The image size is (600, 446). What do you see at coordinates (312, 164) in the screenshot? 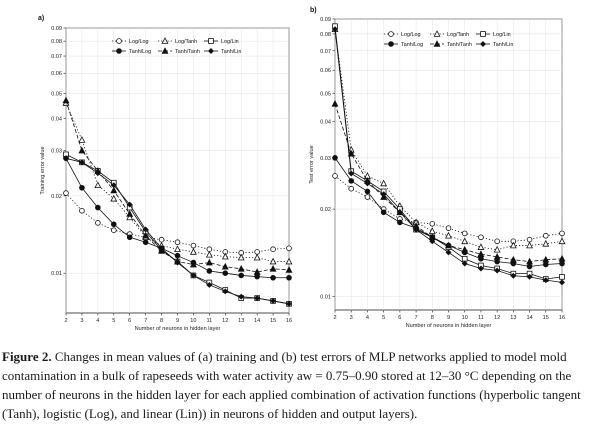
I see `y-axis-label: Test error value` at bounding box center [312, 164].